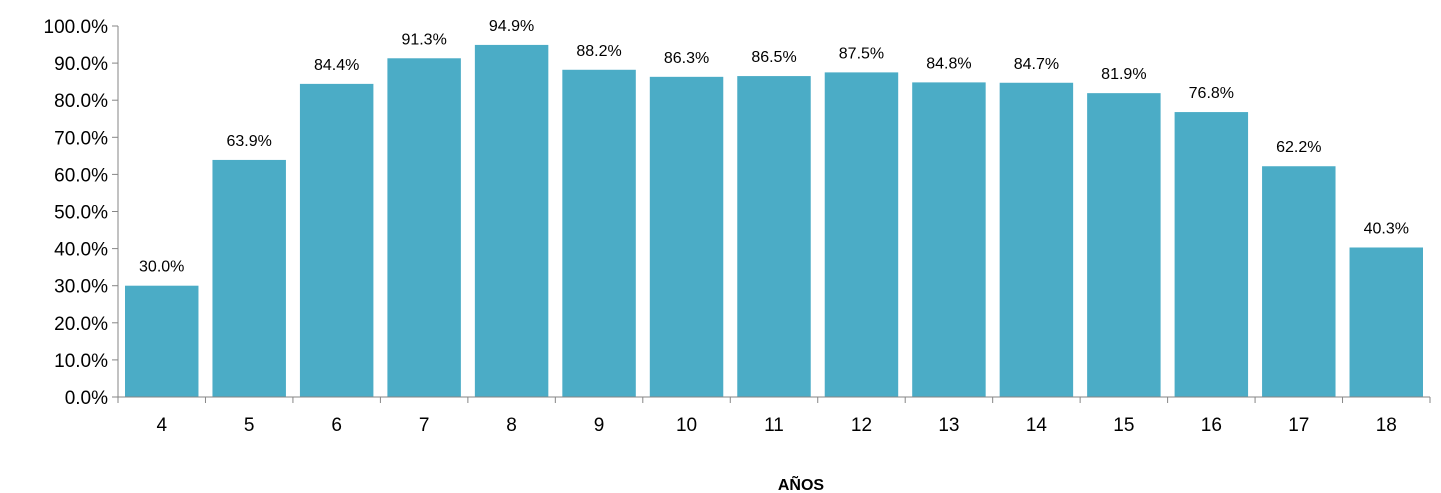 This screenshot has height=493, width=1441. Describe the element at coordinates (249, 141) in the screenshot. I see `data-label-5: 63.9%` at that location.